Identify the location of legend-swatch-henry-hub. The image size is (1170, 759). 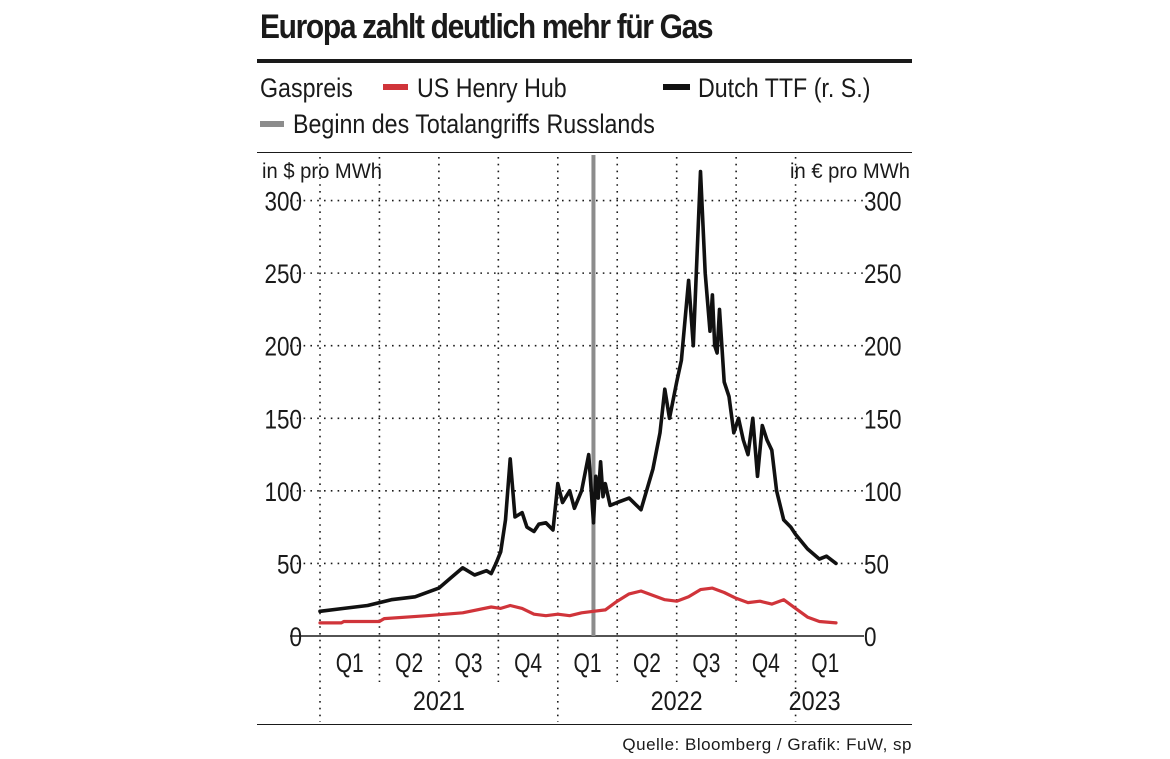
(395, 87).